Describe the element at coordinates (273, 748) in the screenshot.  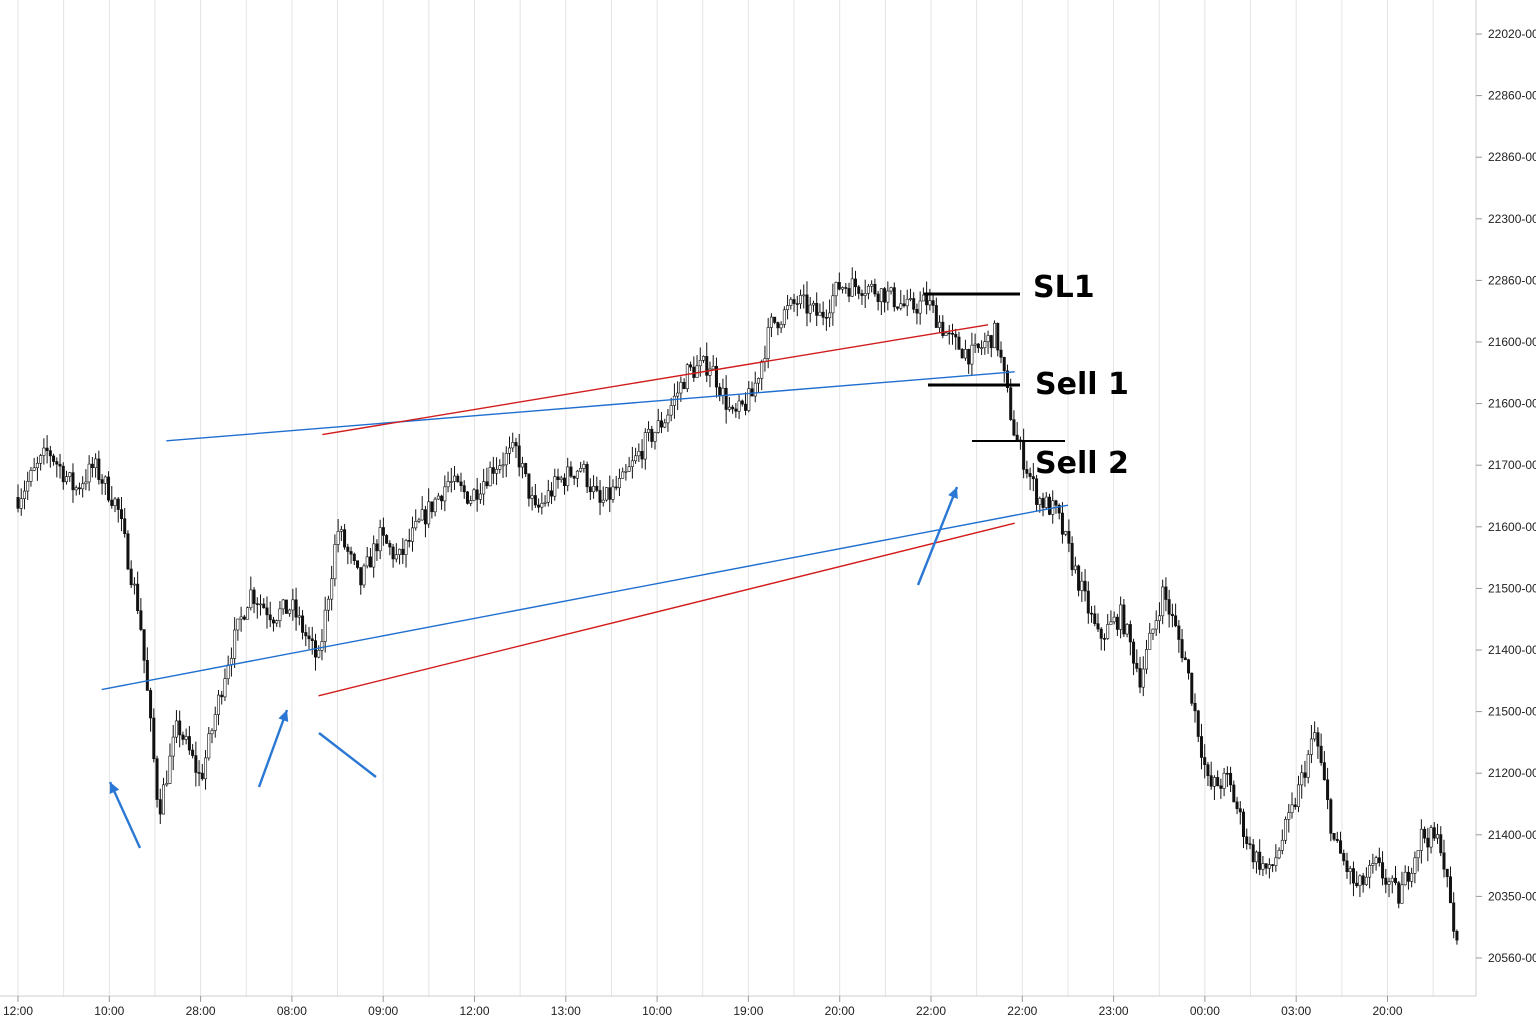
I see `annotation-arrow` at that location.